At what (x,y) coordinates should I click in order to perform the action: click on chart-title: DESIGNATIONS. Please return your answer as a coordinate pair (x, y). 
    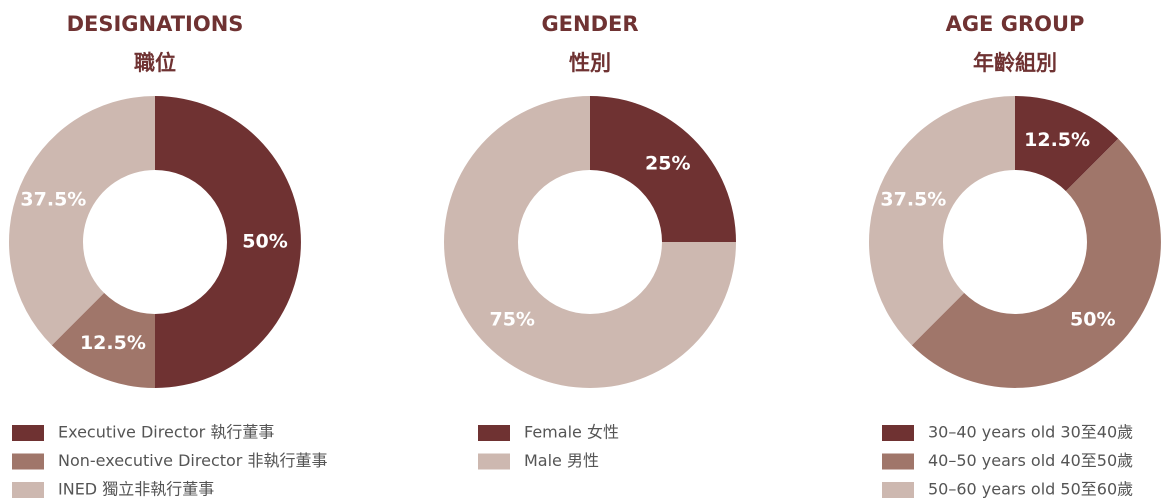
    Looking at the image, I should click on (155, 24).